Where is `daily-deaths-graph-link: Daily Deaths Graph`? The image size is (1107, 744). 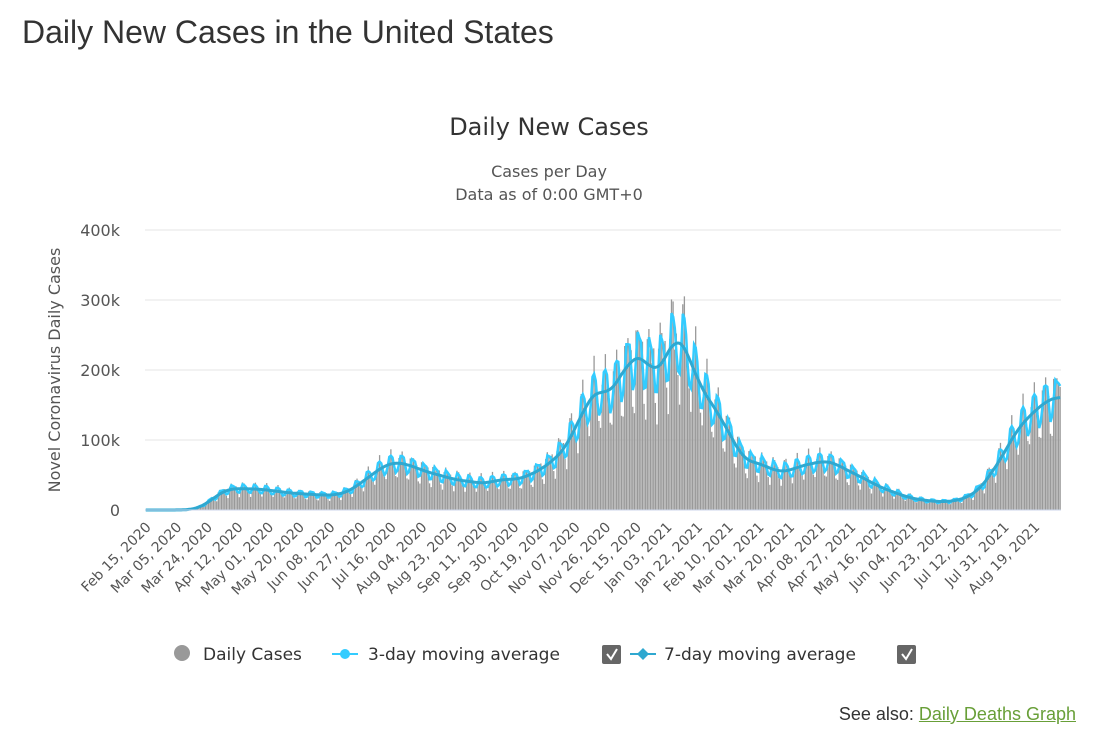 daily-deaths-graph-link: Daily Deaths Graph is located at coordinates (997, 714).